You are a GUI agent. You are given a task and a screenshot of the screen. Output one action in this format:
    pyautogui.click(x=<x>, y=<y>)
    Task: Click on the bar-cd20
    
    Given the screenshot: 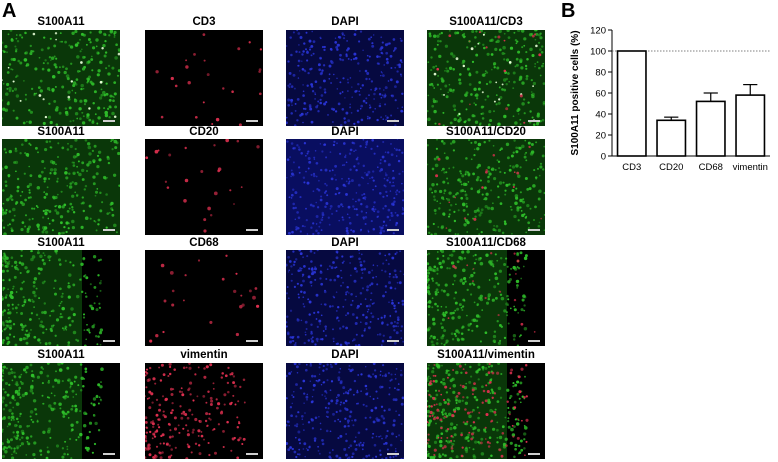 What is the action you would take?
    pyautogui.click(x=671, y=138)
    